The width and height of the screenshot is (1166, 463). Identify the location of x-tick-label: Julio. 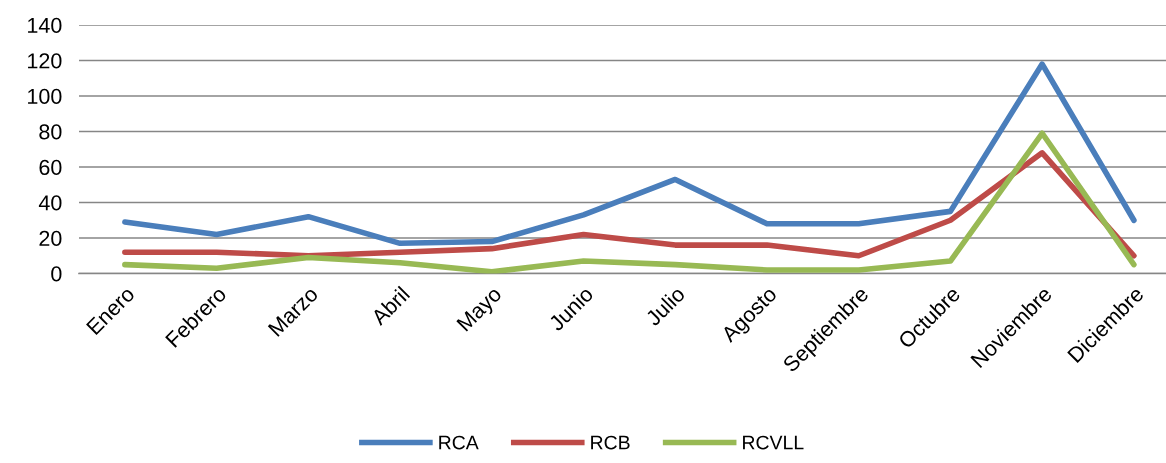
(665, 306).